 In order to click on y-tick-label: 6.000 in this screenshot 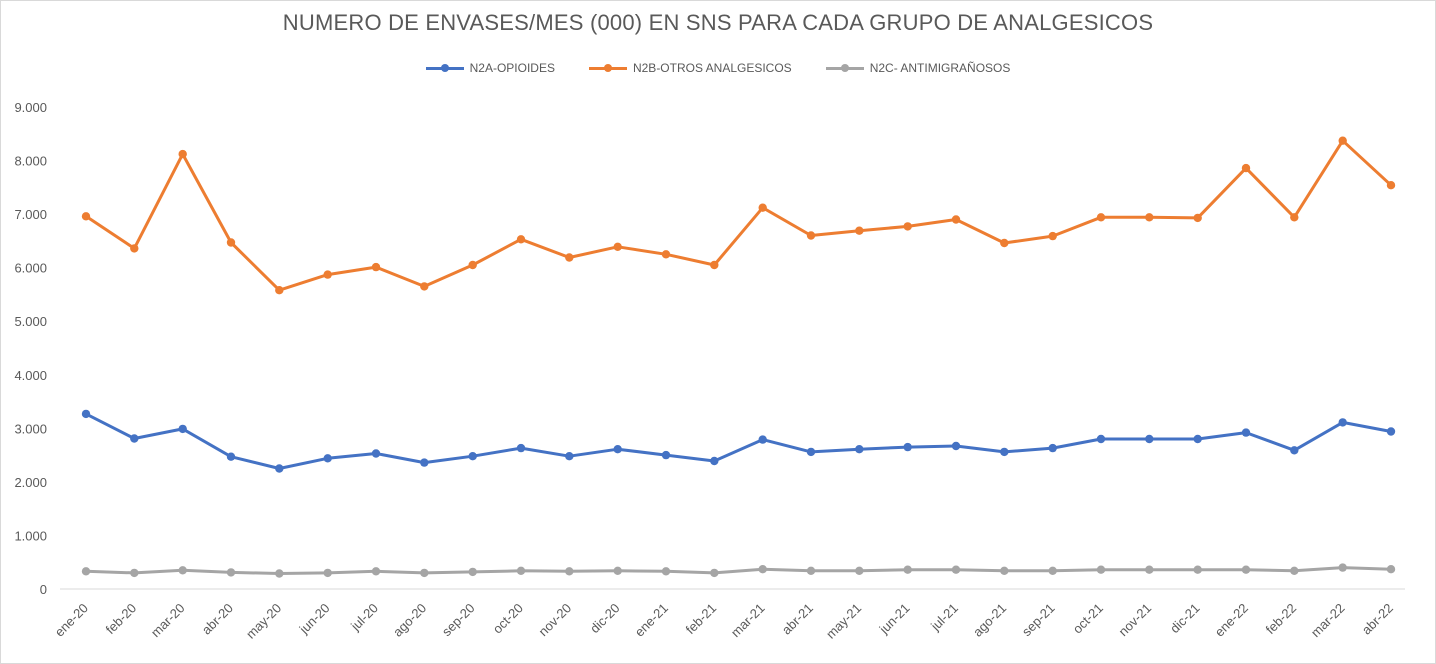, I will do `click(30, 268)`.